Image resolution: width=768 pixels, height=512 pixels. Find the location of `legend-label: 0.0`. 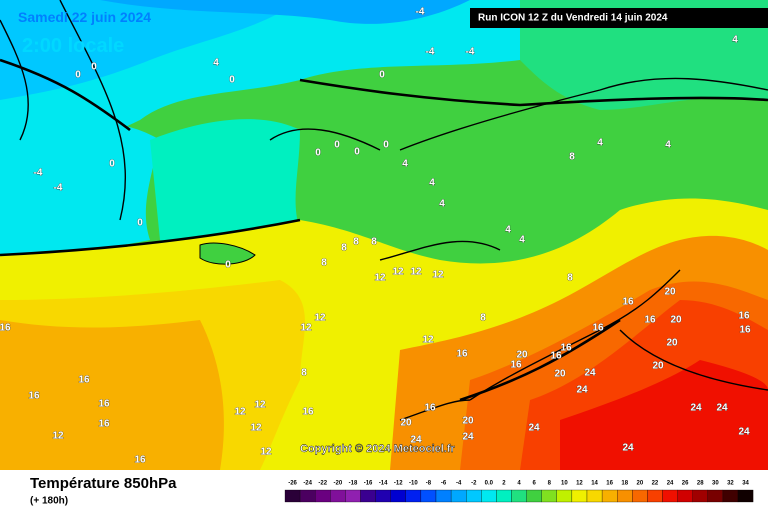

legend-label: 0.0 is located at coordinates (489, 484).